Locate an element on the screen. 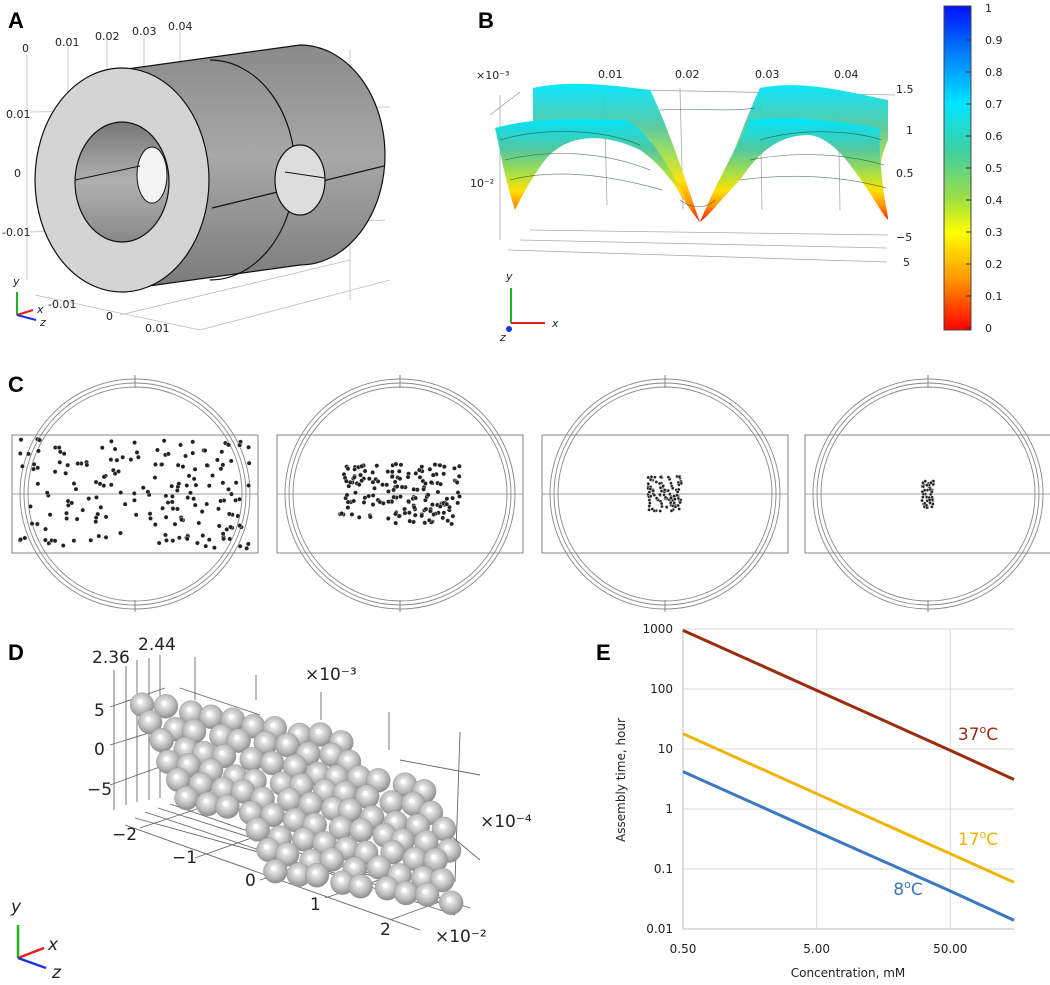 This screenshot has width=1050, height=985. y-tick-label: 1 is located at coordinates (669, 809).